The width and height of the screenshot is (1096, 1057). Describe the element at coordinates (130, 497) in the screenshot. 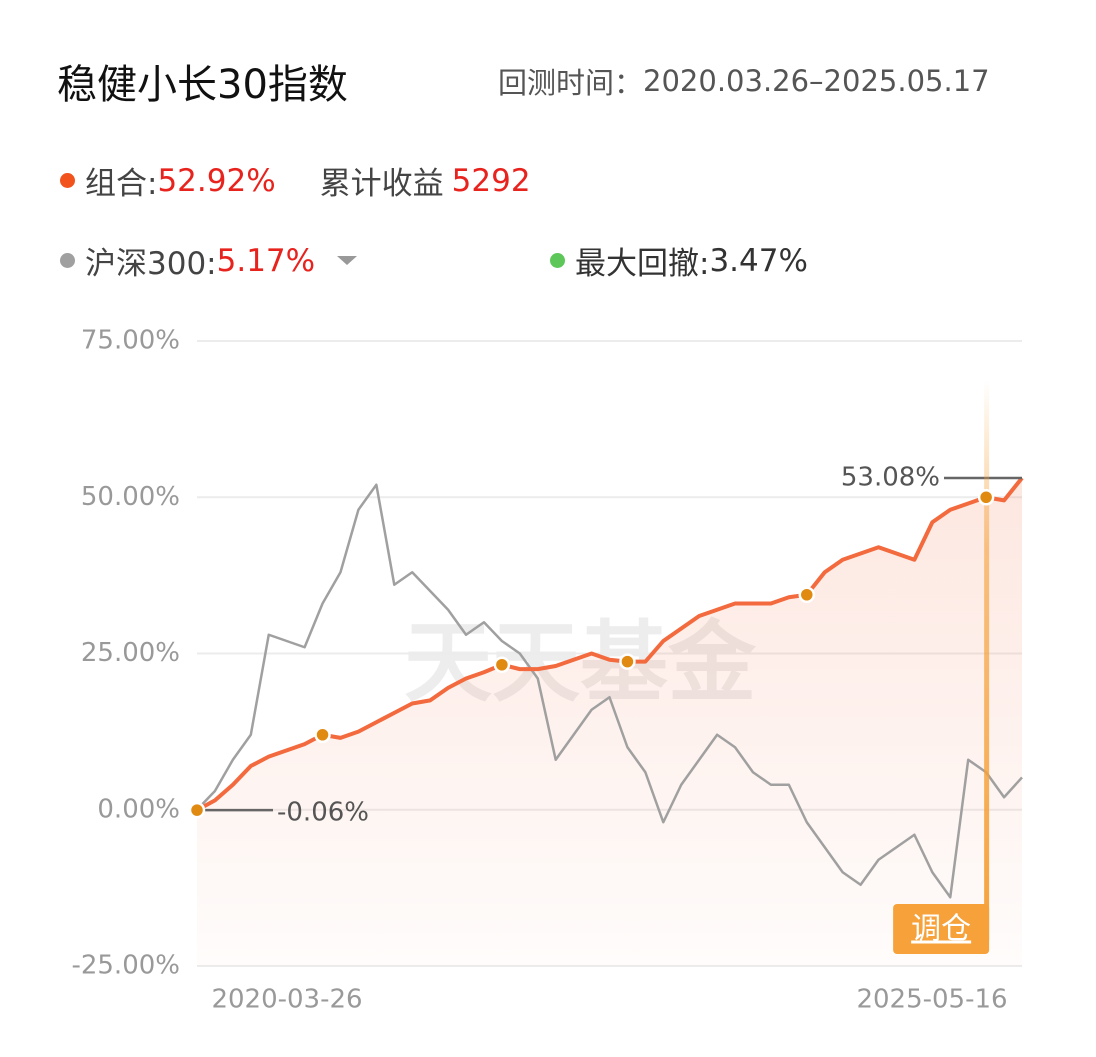

I see `y-tick-label: 50.00%` at that location.